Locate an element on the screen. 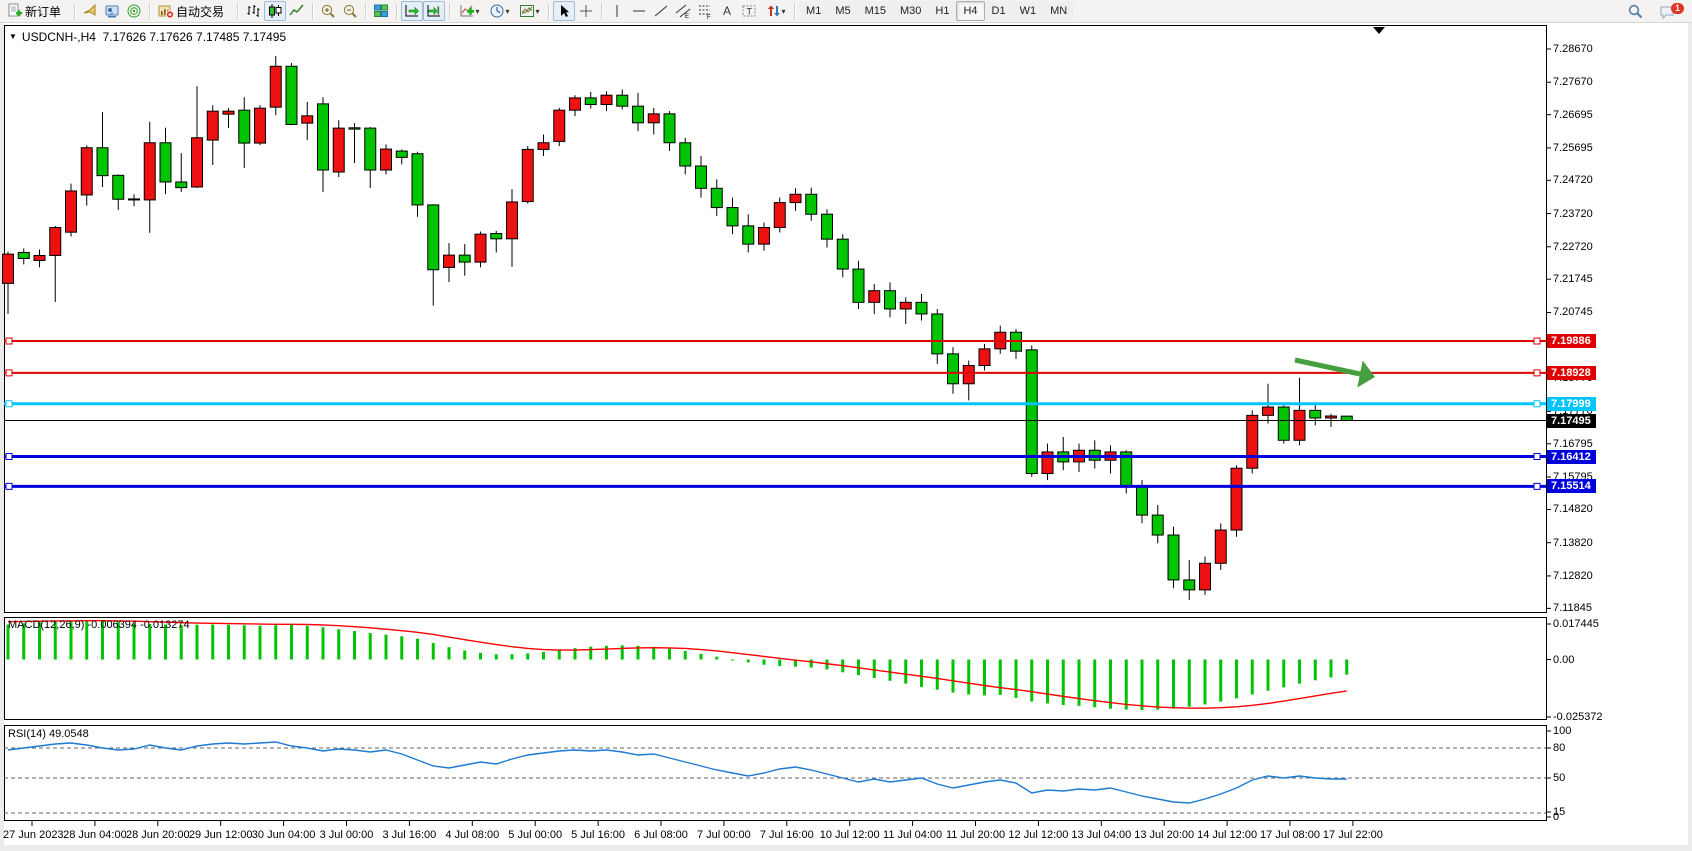 The height and width of the screenshot is (851, 1692). timeframe-M5: M5 is located at coordinates (843, 11).